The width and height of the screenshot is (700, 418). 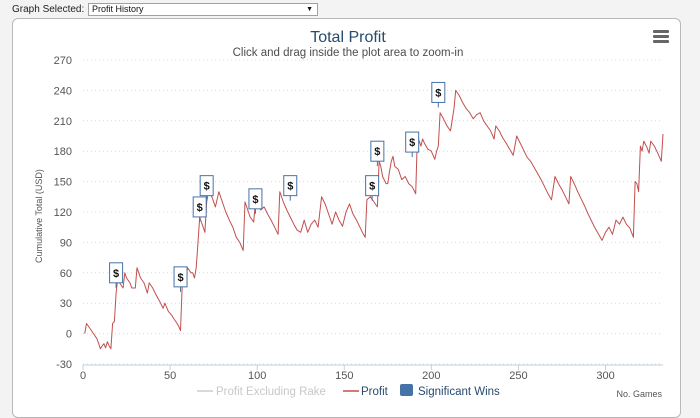 I want to click on x-tick-label: 200, so click(x=431, y=376).